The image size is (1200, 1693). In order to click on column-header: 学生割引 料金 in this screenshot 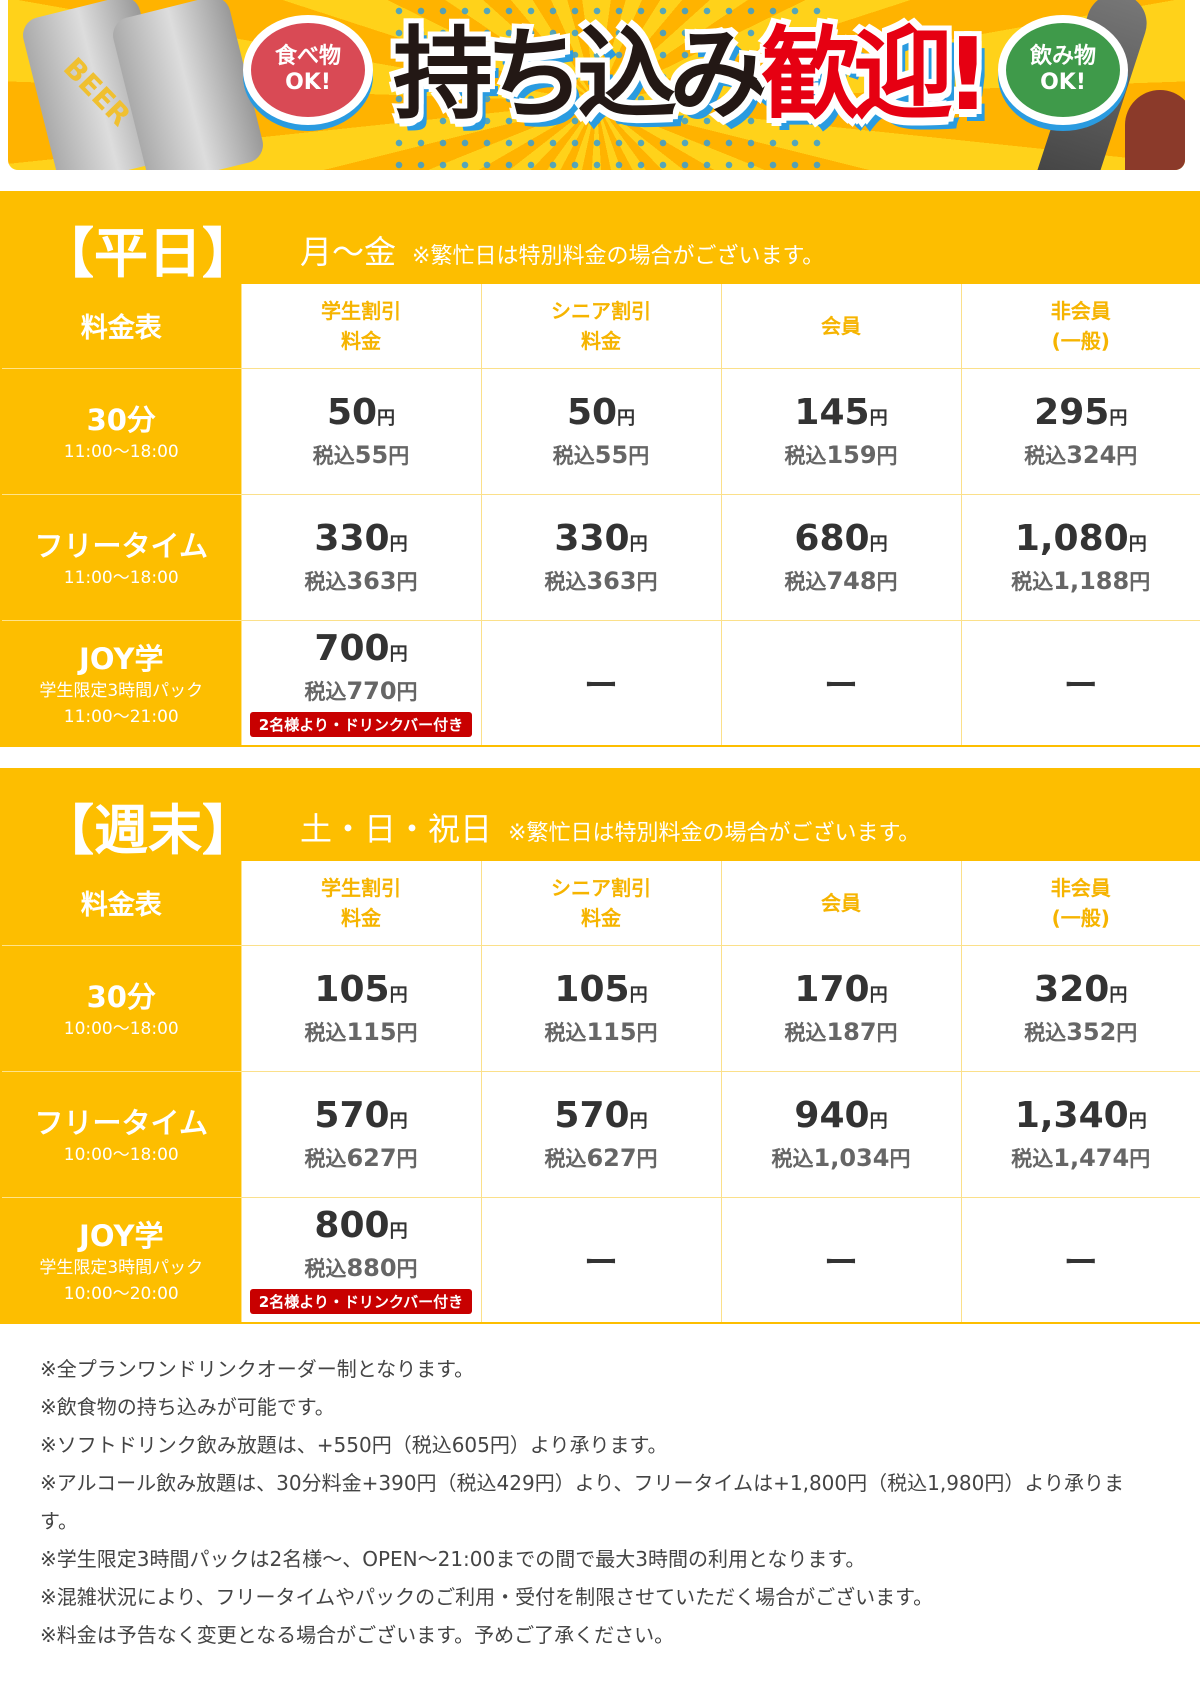, I will do `click(361, 325)`.